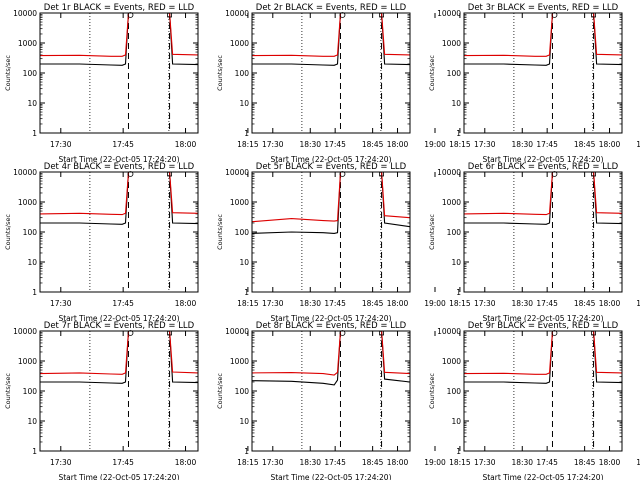  What do you see at coordinates (119, 8) in the screenshot?
I see `panel-title: Det 1r BLACK = Events, RED = LLD` at bounding box center [119, 8].